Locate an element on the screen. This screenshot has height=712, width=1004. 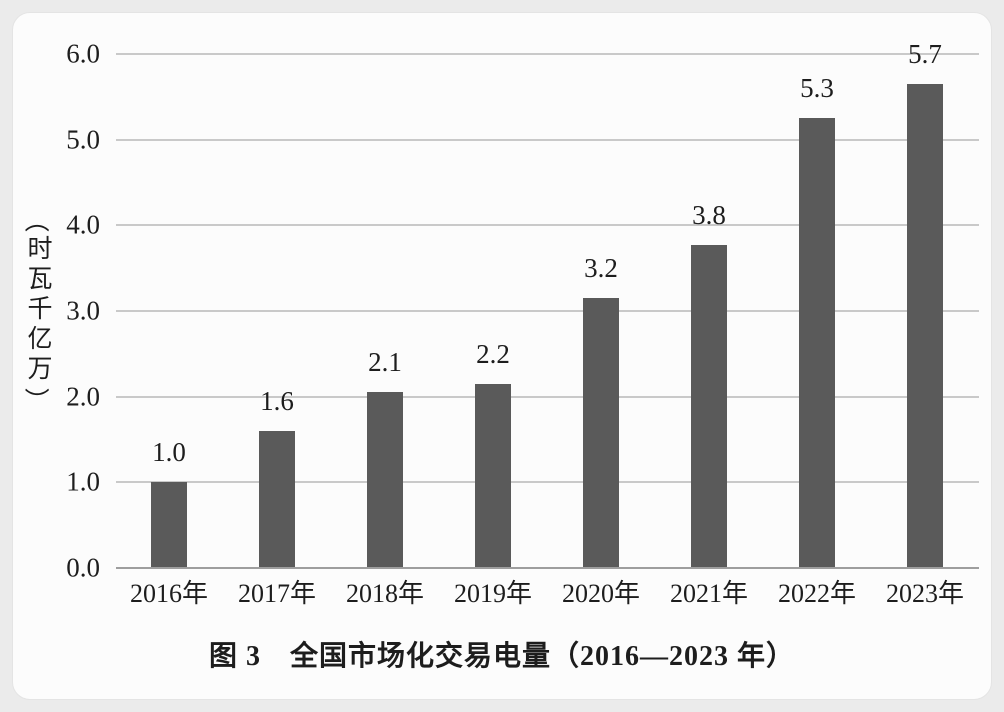
y-axis-tick-label: 6.0 is located at coordinates (83, 53).